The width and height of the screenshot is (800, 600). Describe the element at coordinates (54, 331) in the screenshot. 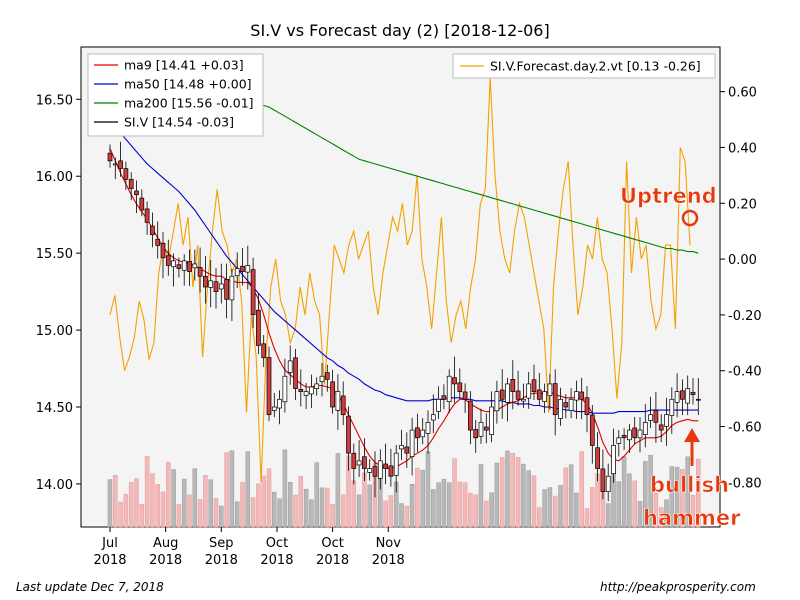

I see `left-tick-label: 15.00` at that location.